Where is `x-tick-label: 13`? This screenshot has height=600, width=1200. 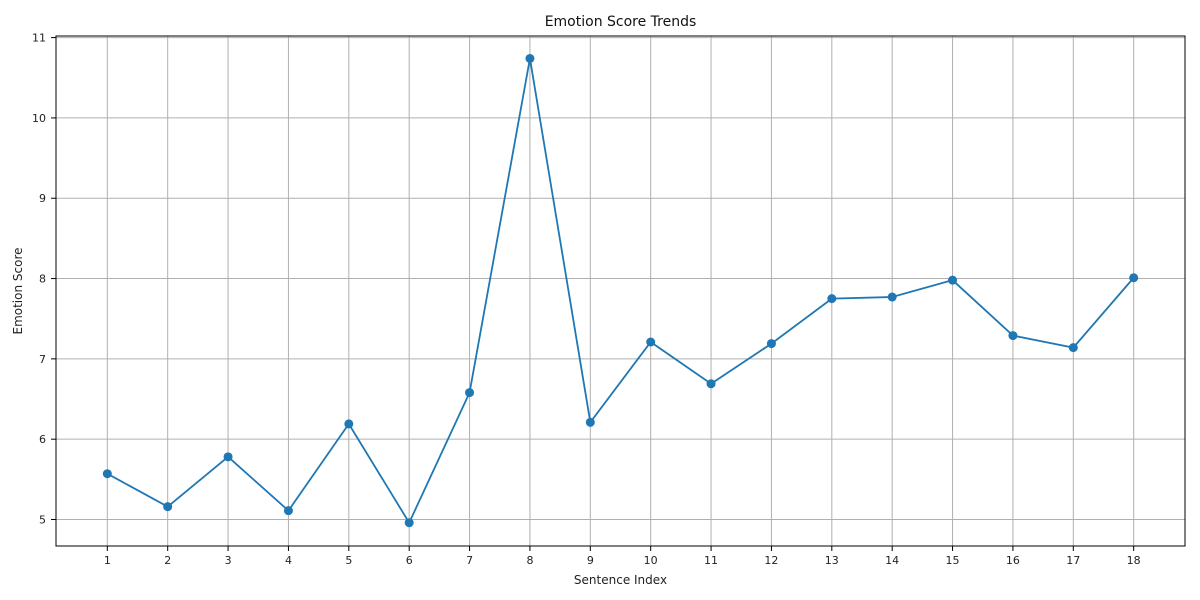
x-tick-label: 13 is located at coordinates (832, 560).